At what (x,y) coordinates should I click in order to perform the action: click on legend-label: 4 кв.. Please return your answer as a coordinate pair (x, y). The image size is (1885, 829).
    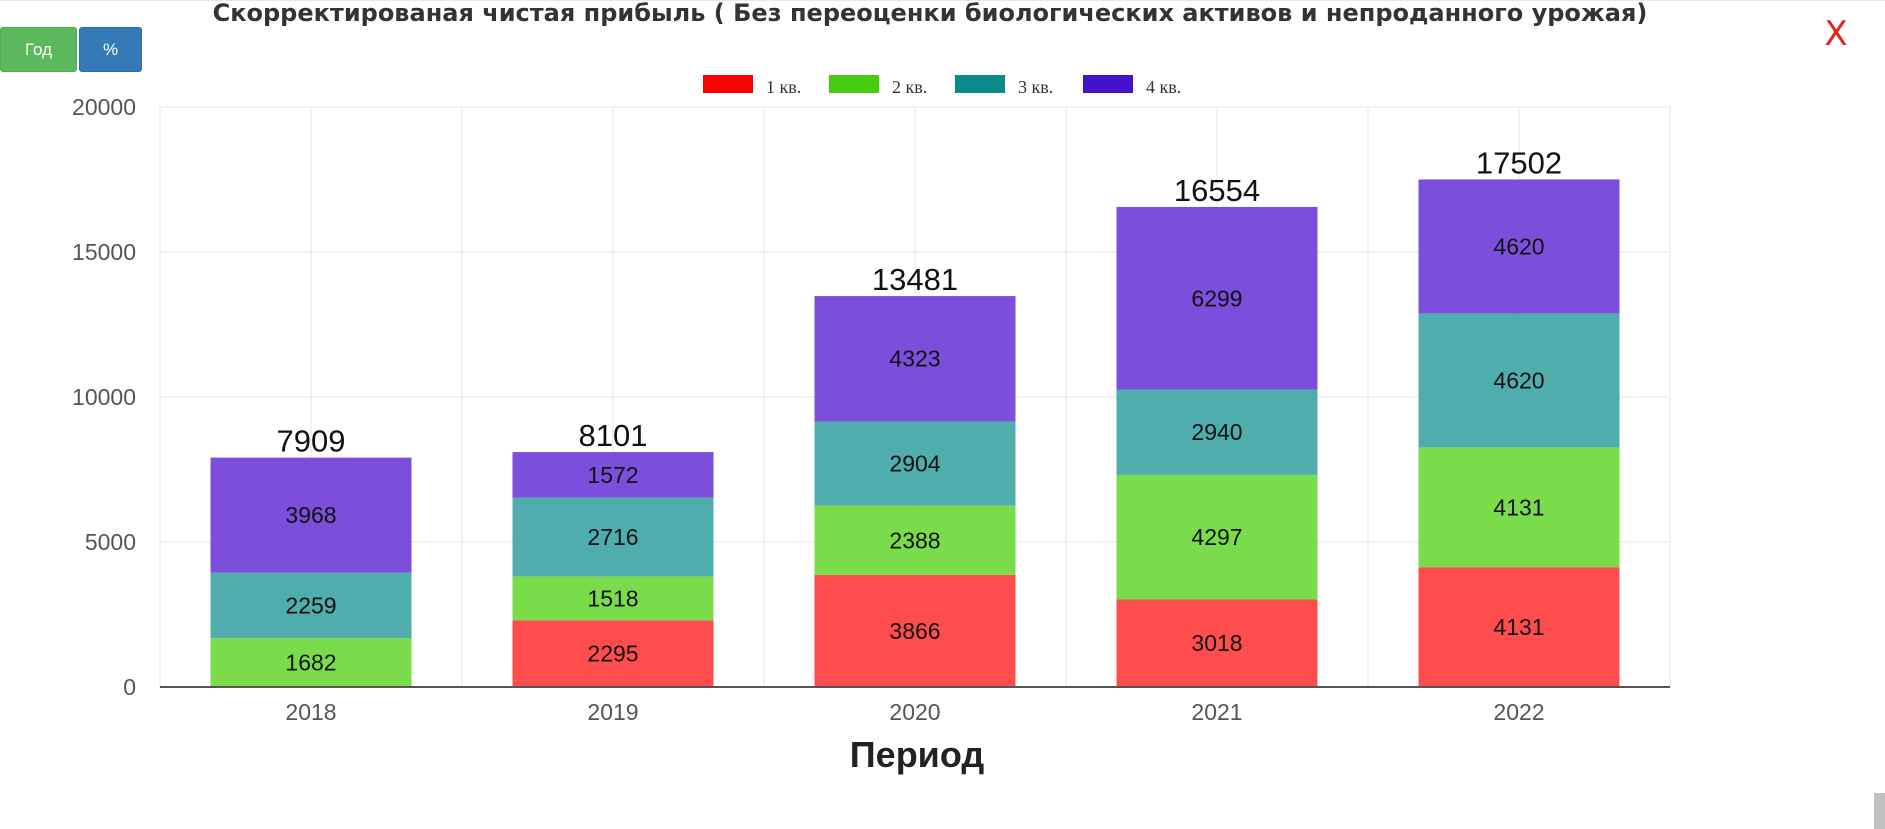
    Looking at the image, I should click on (1163, 87).